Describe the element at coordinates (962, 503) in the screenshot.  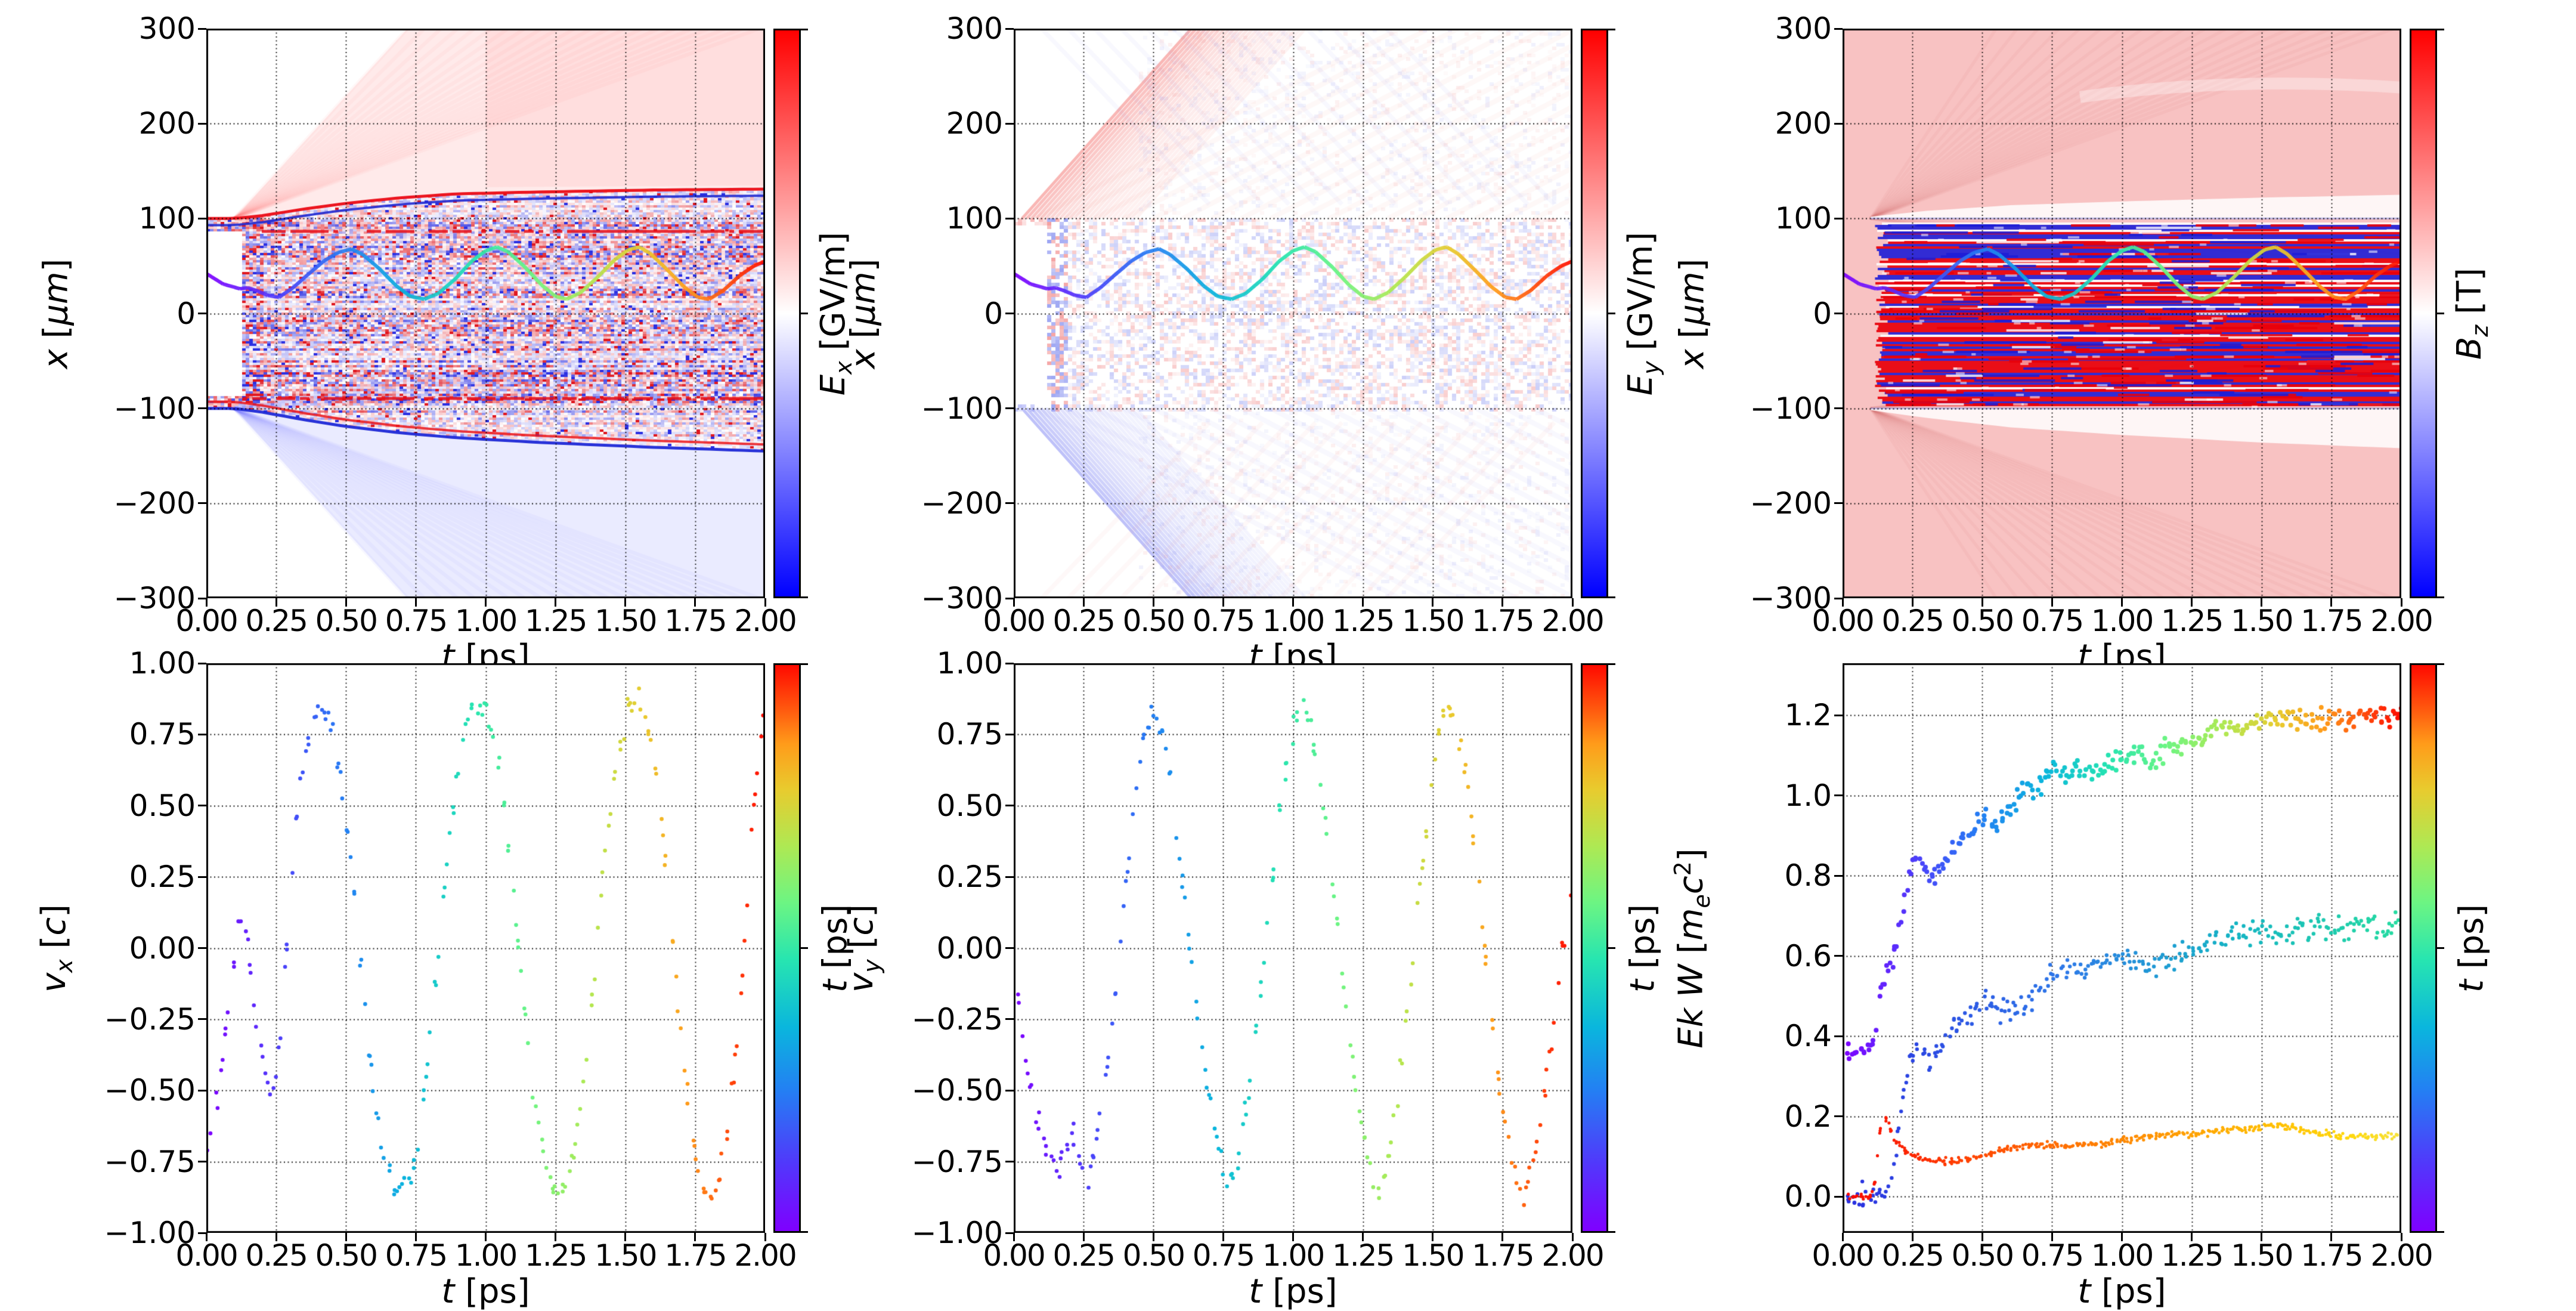
I see `y-tick-label: −200` at that location.